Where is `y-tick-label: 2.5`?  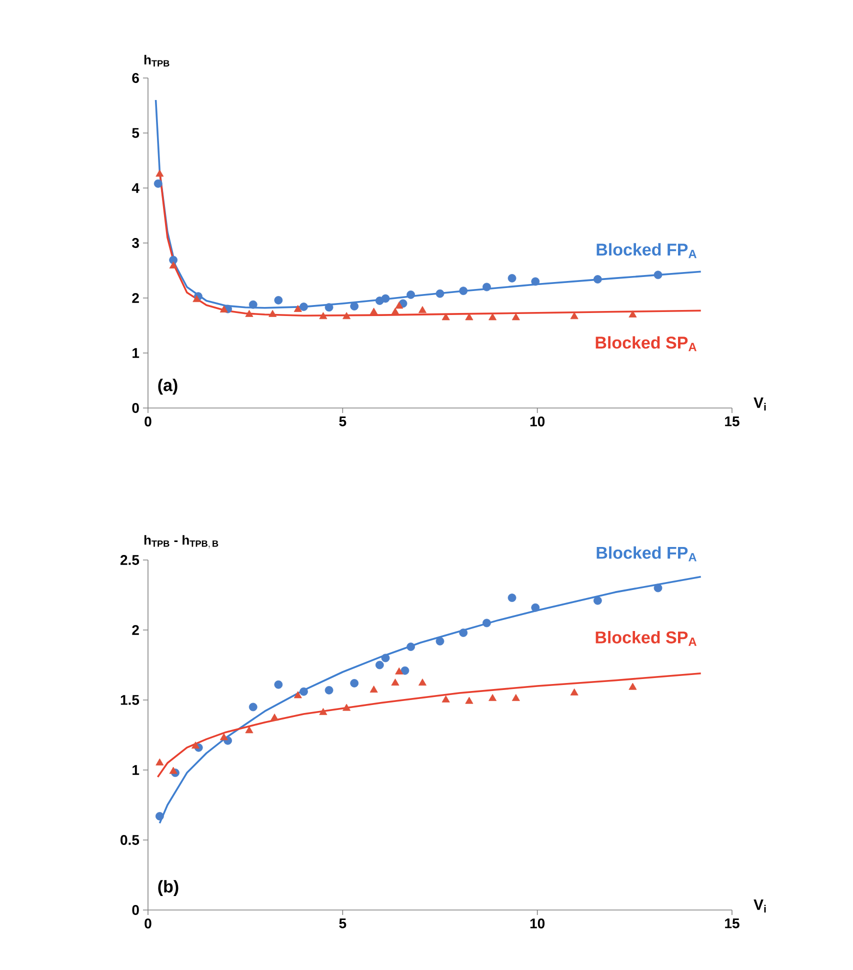 y-tick-label: 2.5 is located at coordinates (130, 560).